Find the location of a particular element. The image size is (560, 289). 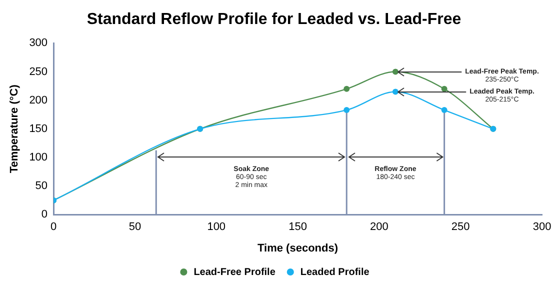

x-axis-title: Time (seconds) is located at coordinates (298, 248).